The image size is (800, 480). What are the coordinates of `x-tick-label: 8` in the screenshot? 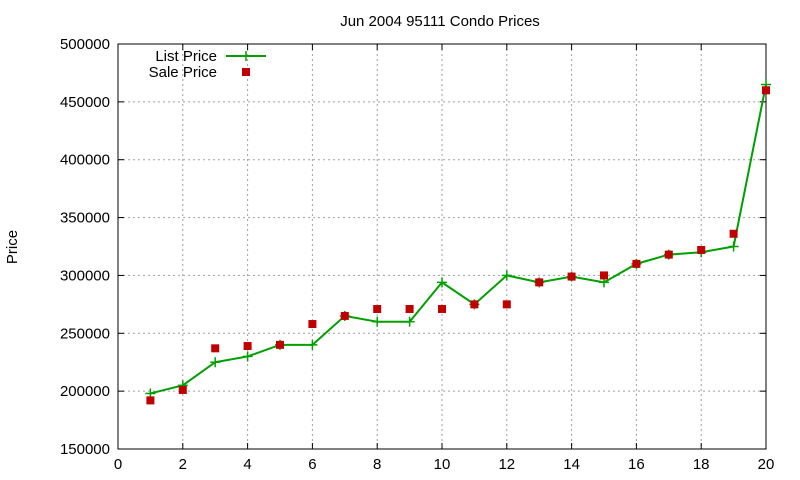 It's located at (377, 464).